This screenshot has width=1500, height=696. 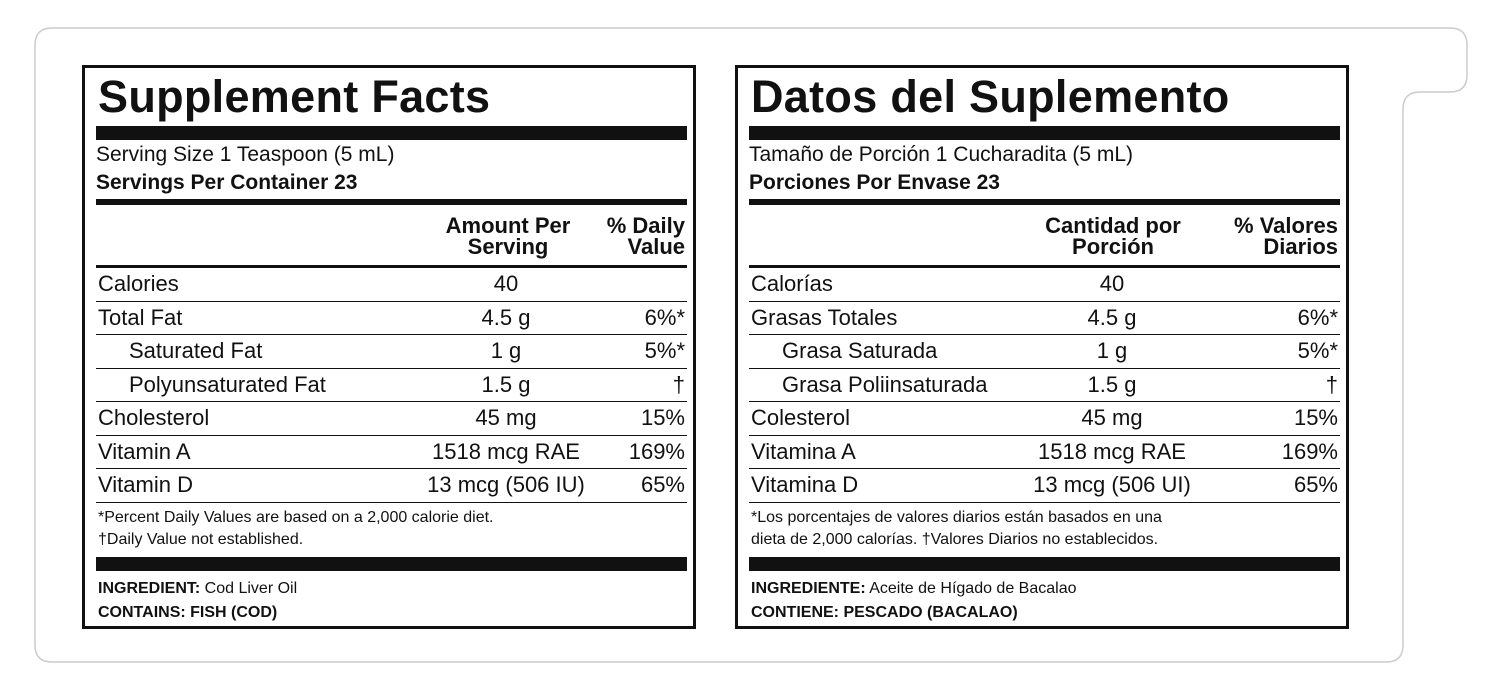 What do you see at coordinates (874, 182) in the screenshot?
I see `servings-per-container: Porciones Por Envase 23` at bounding box center [874, 182].